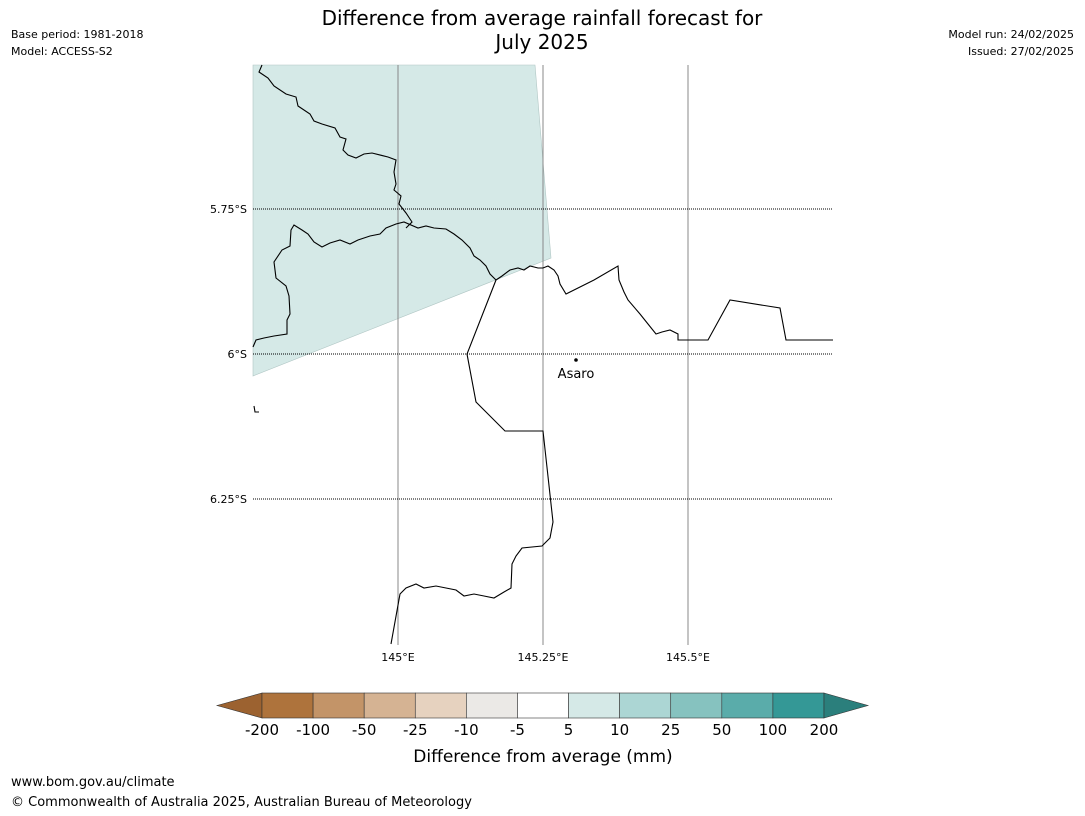  I want to click on forecast-region, so click(402, 220).